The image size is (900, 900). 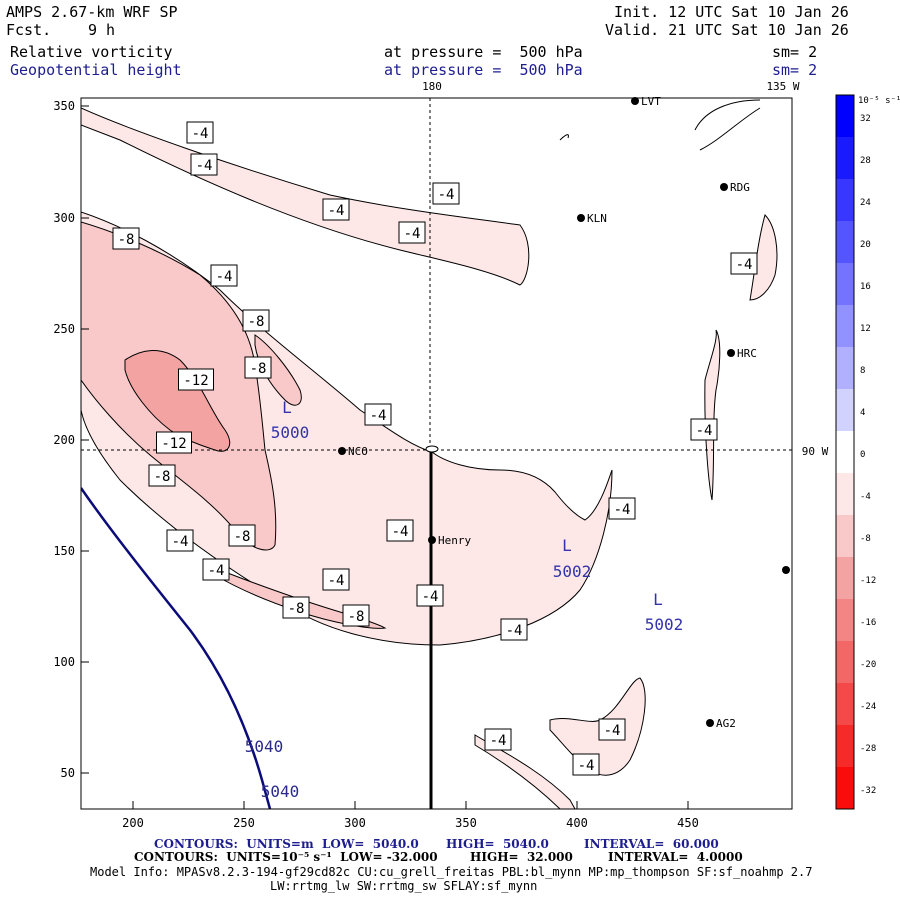 I want to click on y-tick-label: 150, so click(x=64, y=551).